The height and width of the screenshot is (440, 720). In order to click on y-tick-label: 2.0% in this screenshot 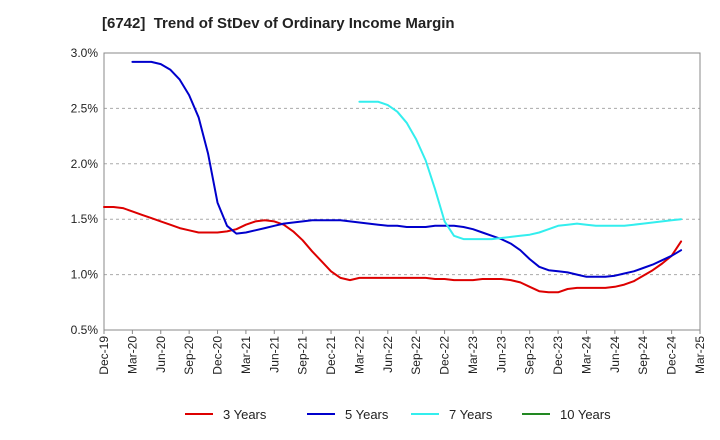, I will do `click(85, 164)`.